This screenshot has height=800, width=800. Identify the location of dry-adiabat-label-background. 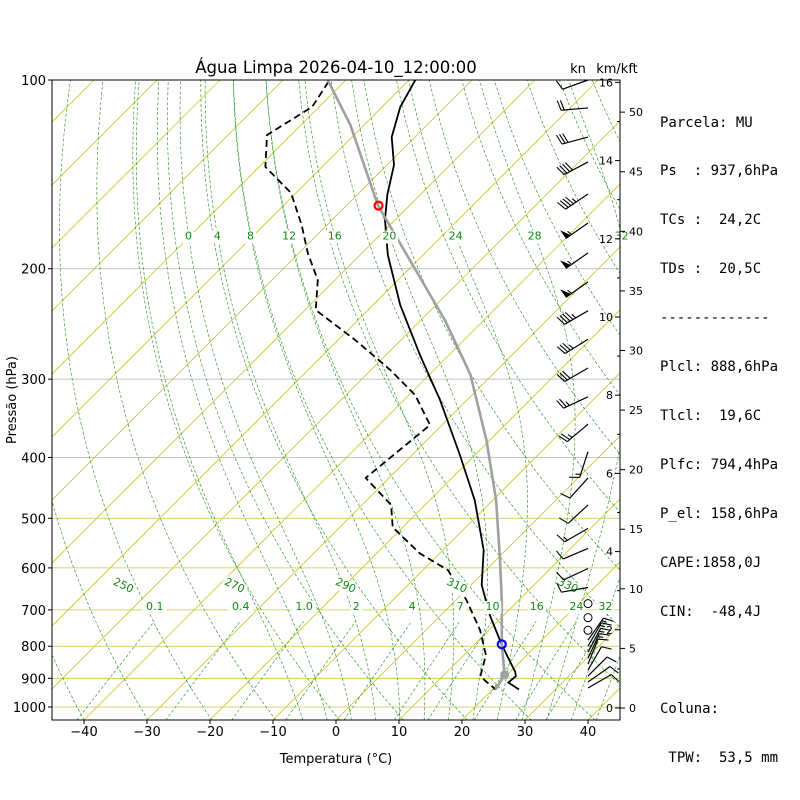
(123, 586).